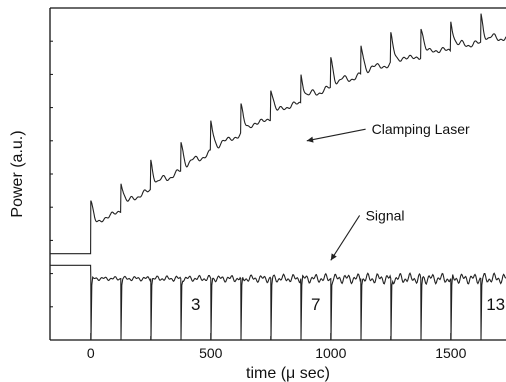  What do you see at coordinates (315, 304) in the screenshot?
I see `pulse-number-label: 7` at bounding box center [315, 304].